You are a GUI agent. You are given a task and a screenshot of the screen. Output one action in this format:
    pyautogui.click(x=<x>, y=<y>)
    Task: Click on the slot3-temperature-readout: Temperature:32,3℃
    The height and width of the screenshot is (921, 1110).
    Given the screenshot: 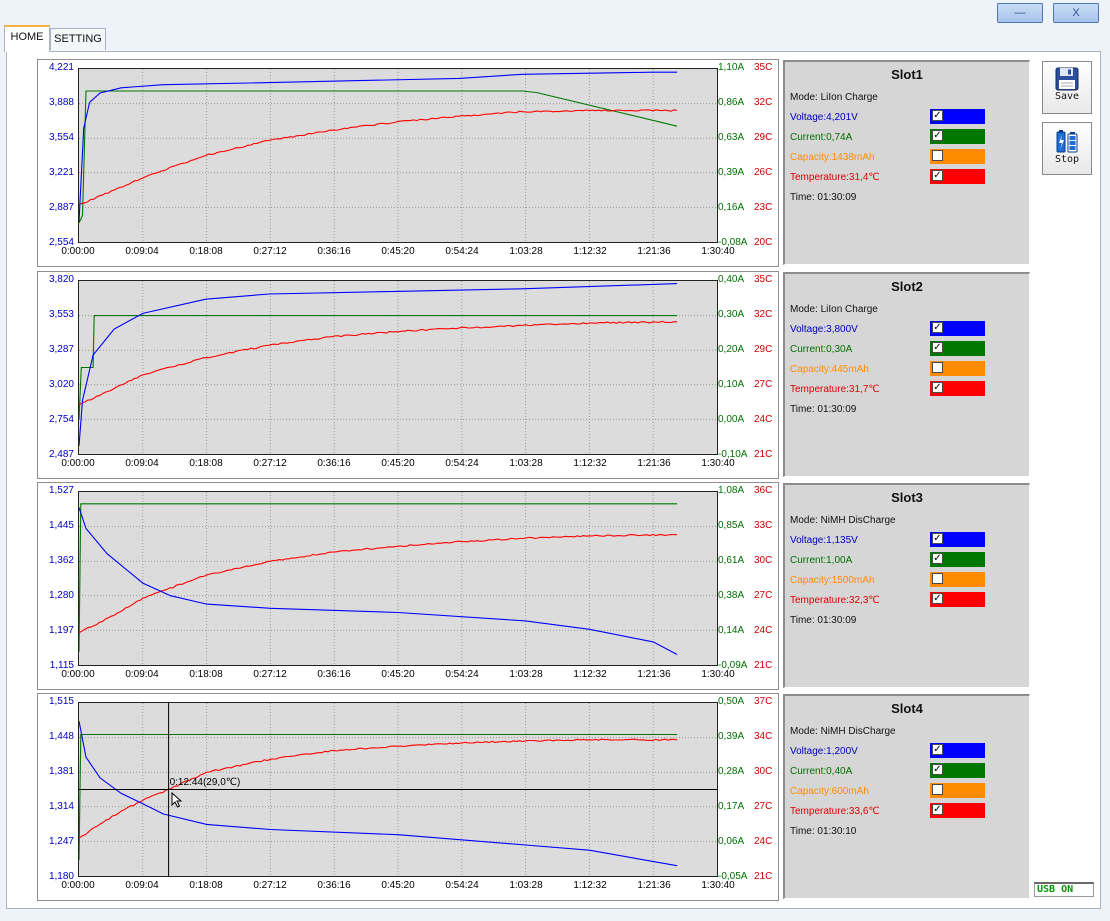 What is the action you would take?
    pyautogui.click(x=835, y=601)
    